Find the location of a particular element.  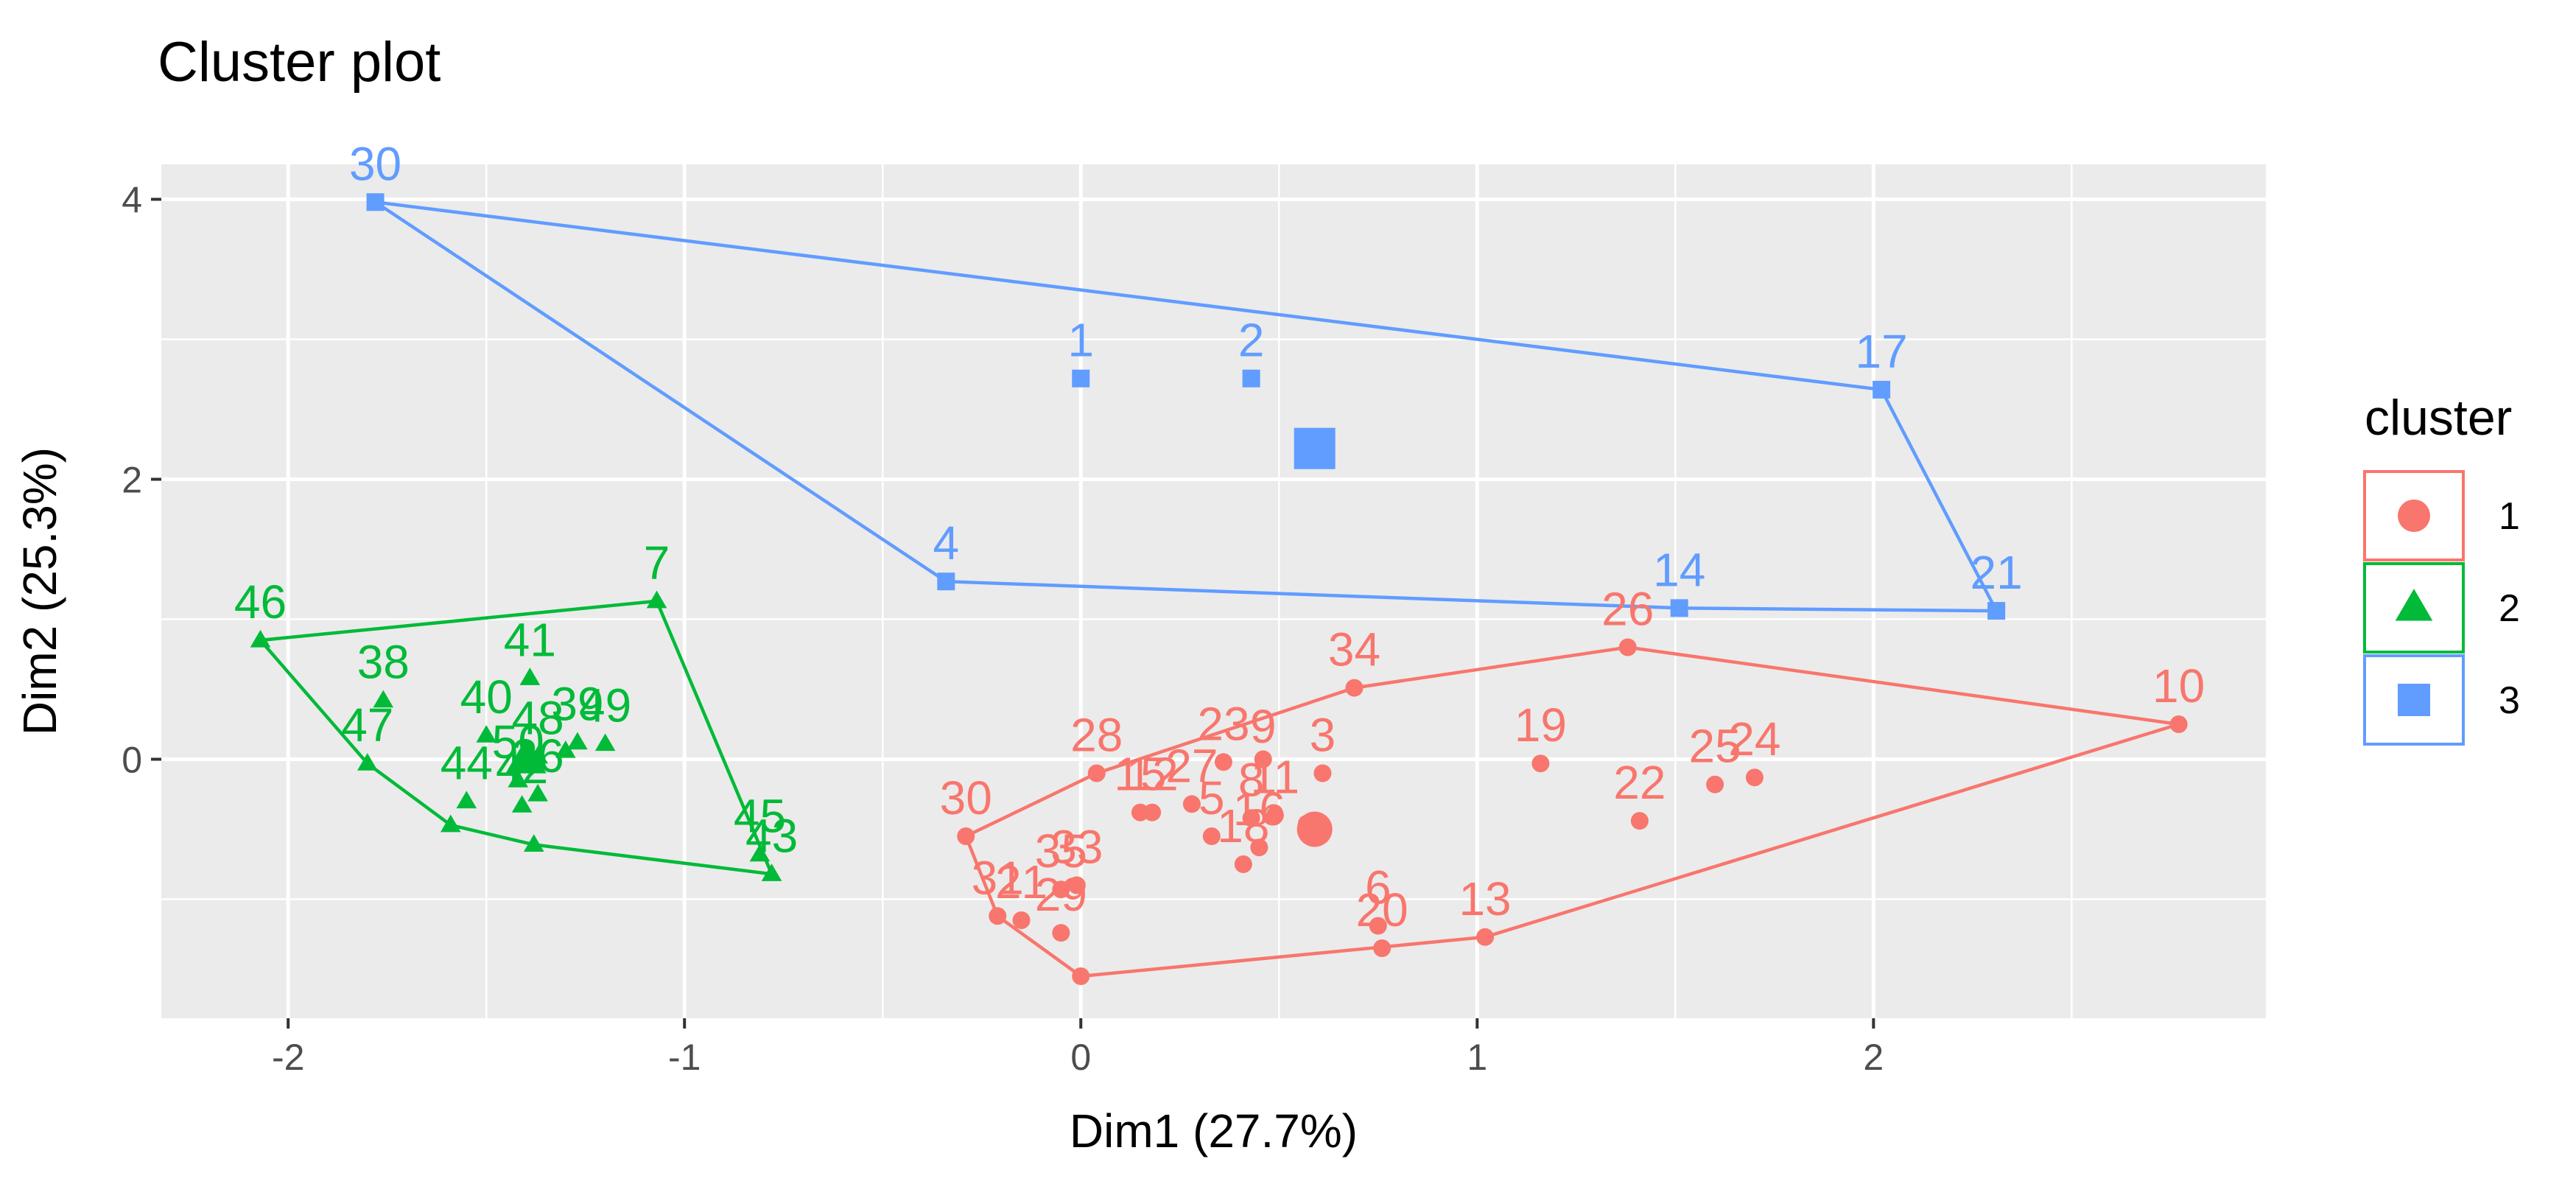

point-label: 22 is located at coordinates (1639, 782).